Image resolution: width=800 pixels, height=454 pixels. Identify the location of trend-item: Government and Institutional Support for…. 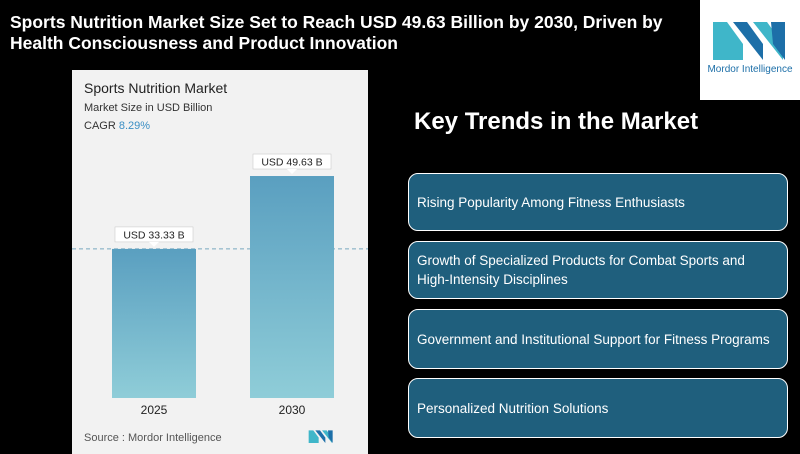
(598, 339).